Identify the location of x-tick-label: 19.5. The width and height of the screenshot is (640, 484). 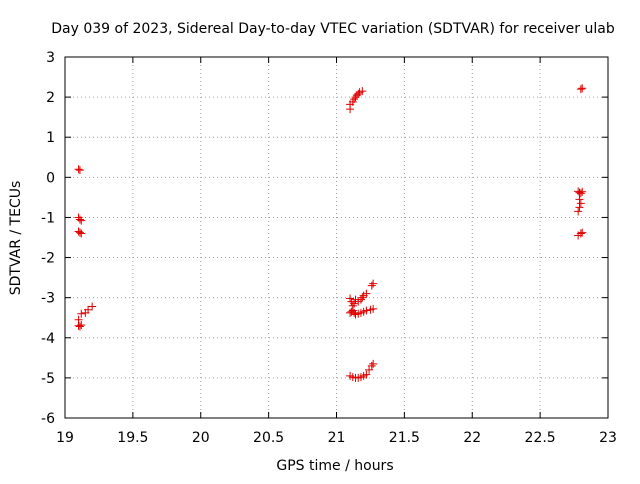
(132, 438).